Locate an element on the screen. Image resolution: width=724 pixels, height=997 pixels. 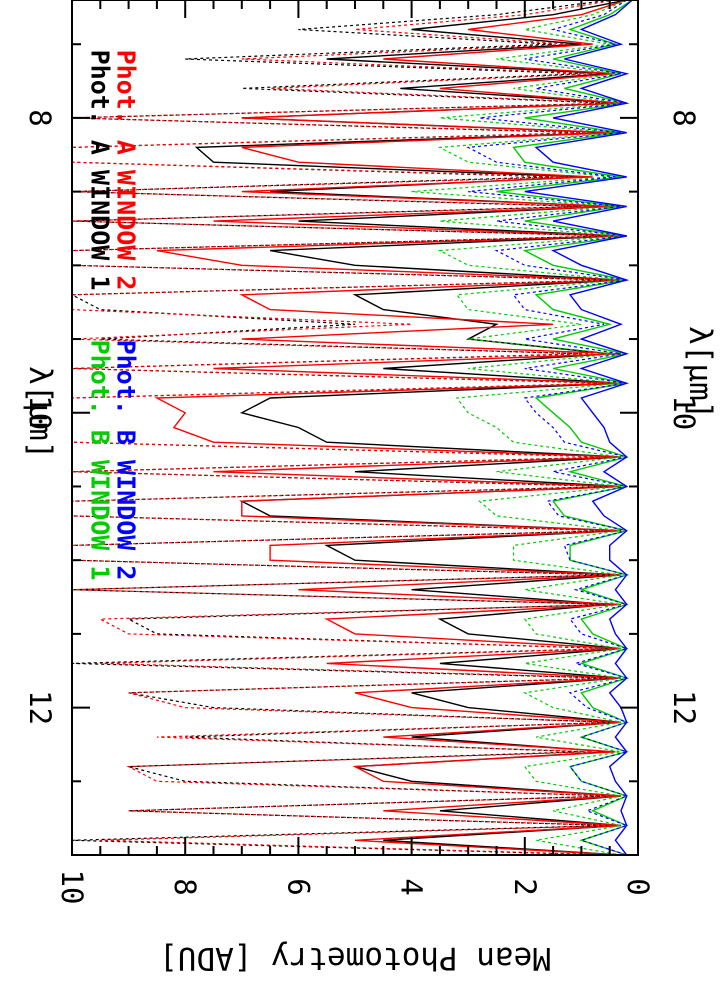
legend-entry: Phot. B WINDOW 1 is located at coordinates (100, 460).